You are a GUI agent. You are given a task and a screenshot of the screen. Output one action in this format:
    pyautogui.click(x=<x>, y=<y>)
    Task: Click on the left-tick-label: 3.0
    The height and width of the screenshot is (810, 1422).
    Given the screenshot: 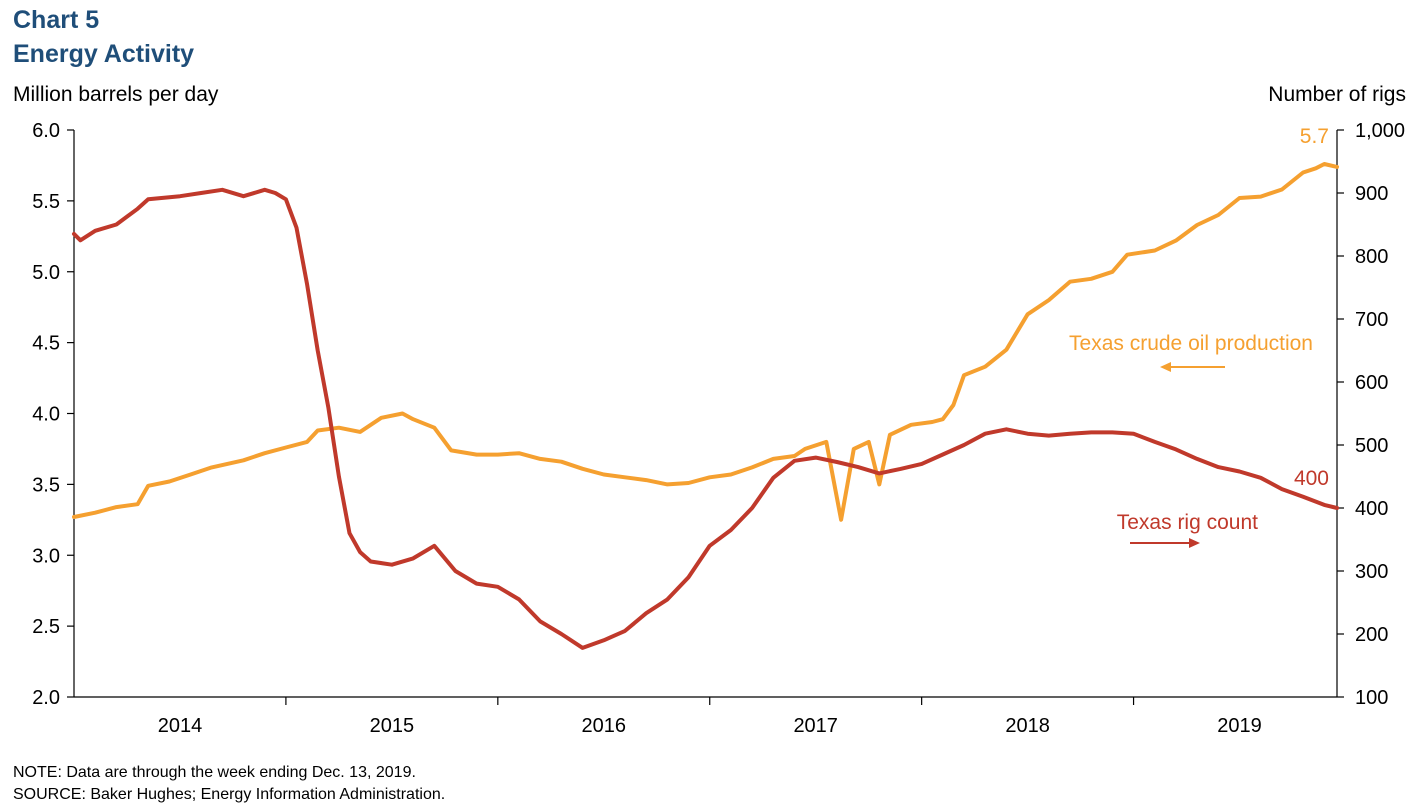 What is the action you would take?
    pyautogui.click(x=46, y=556)
    